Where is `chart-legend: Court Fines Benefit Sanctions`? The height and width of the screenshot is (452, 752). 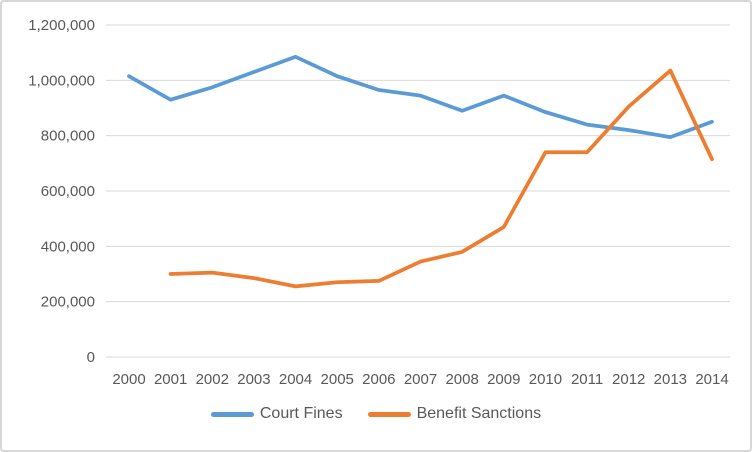
chart-legend: Court Fines Benefit Sanctions is located at coordinates (376, 414).